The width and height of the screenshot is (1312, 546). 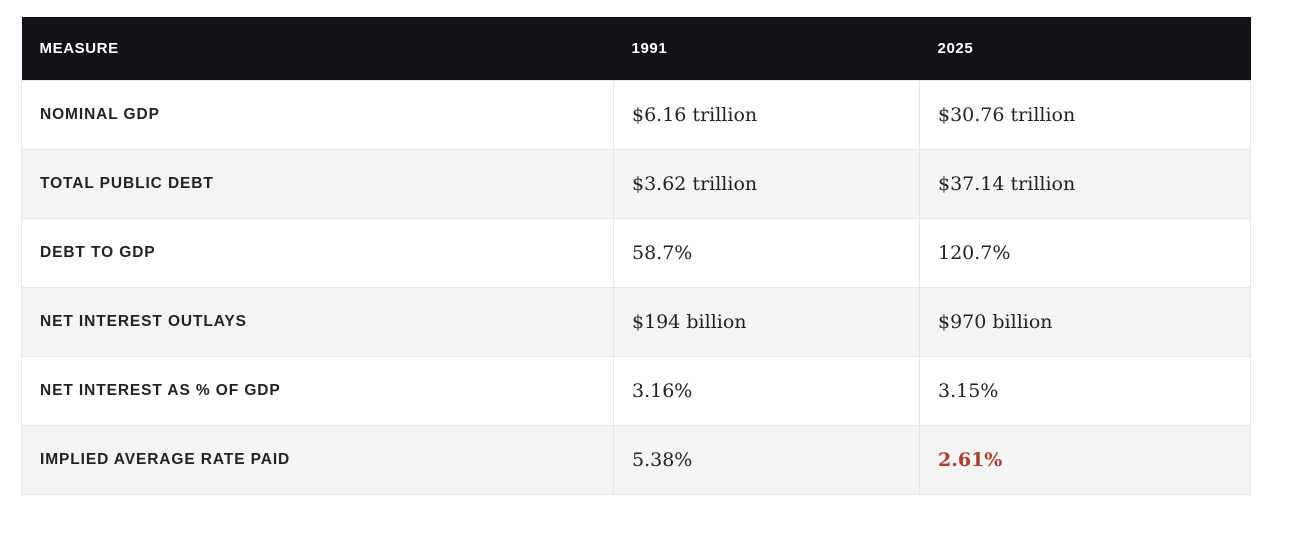 What do you see at coordinates (766, 252) in the screenshot?
I see `row-value-1991: 58.7%` at bounding box center [766, 252].